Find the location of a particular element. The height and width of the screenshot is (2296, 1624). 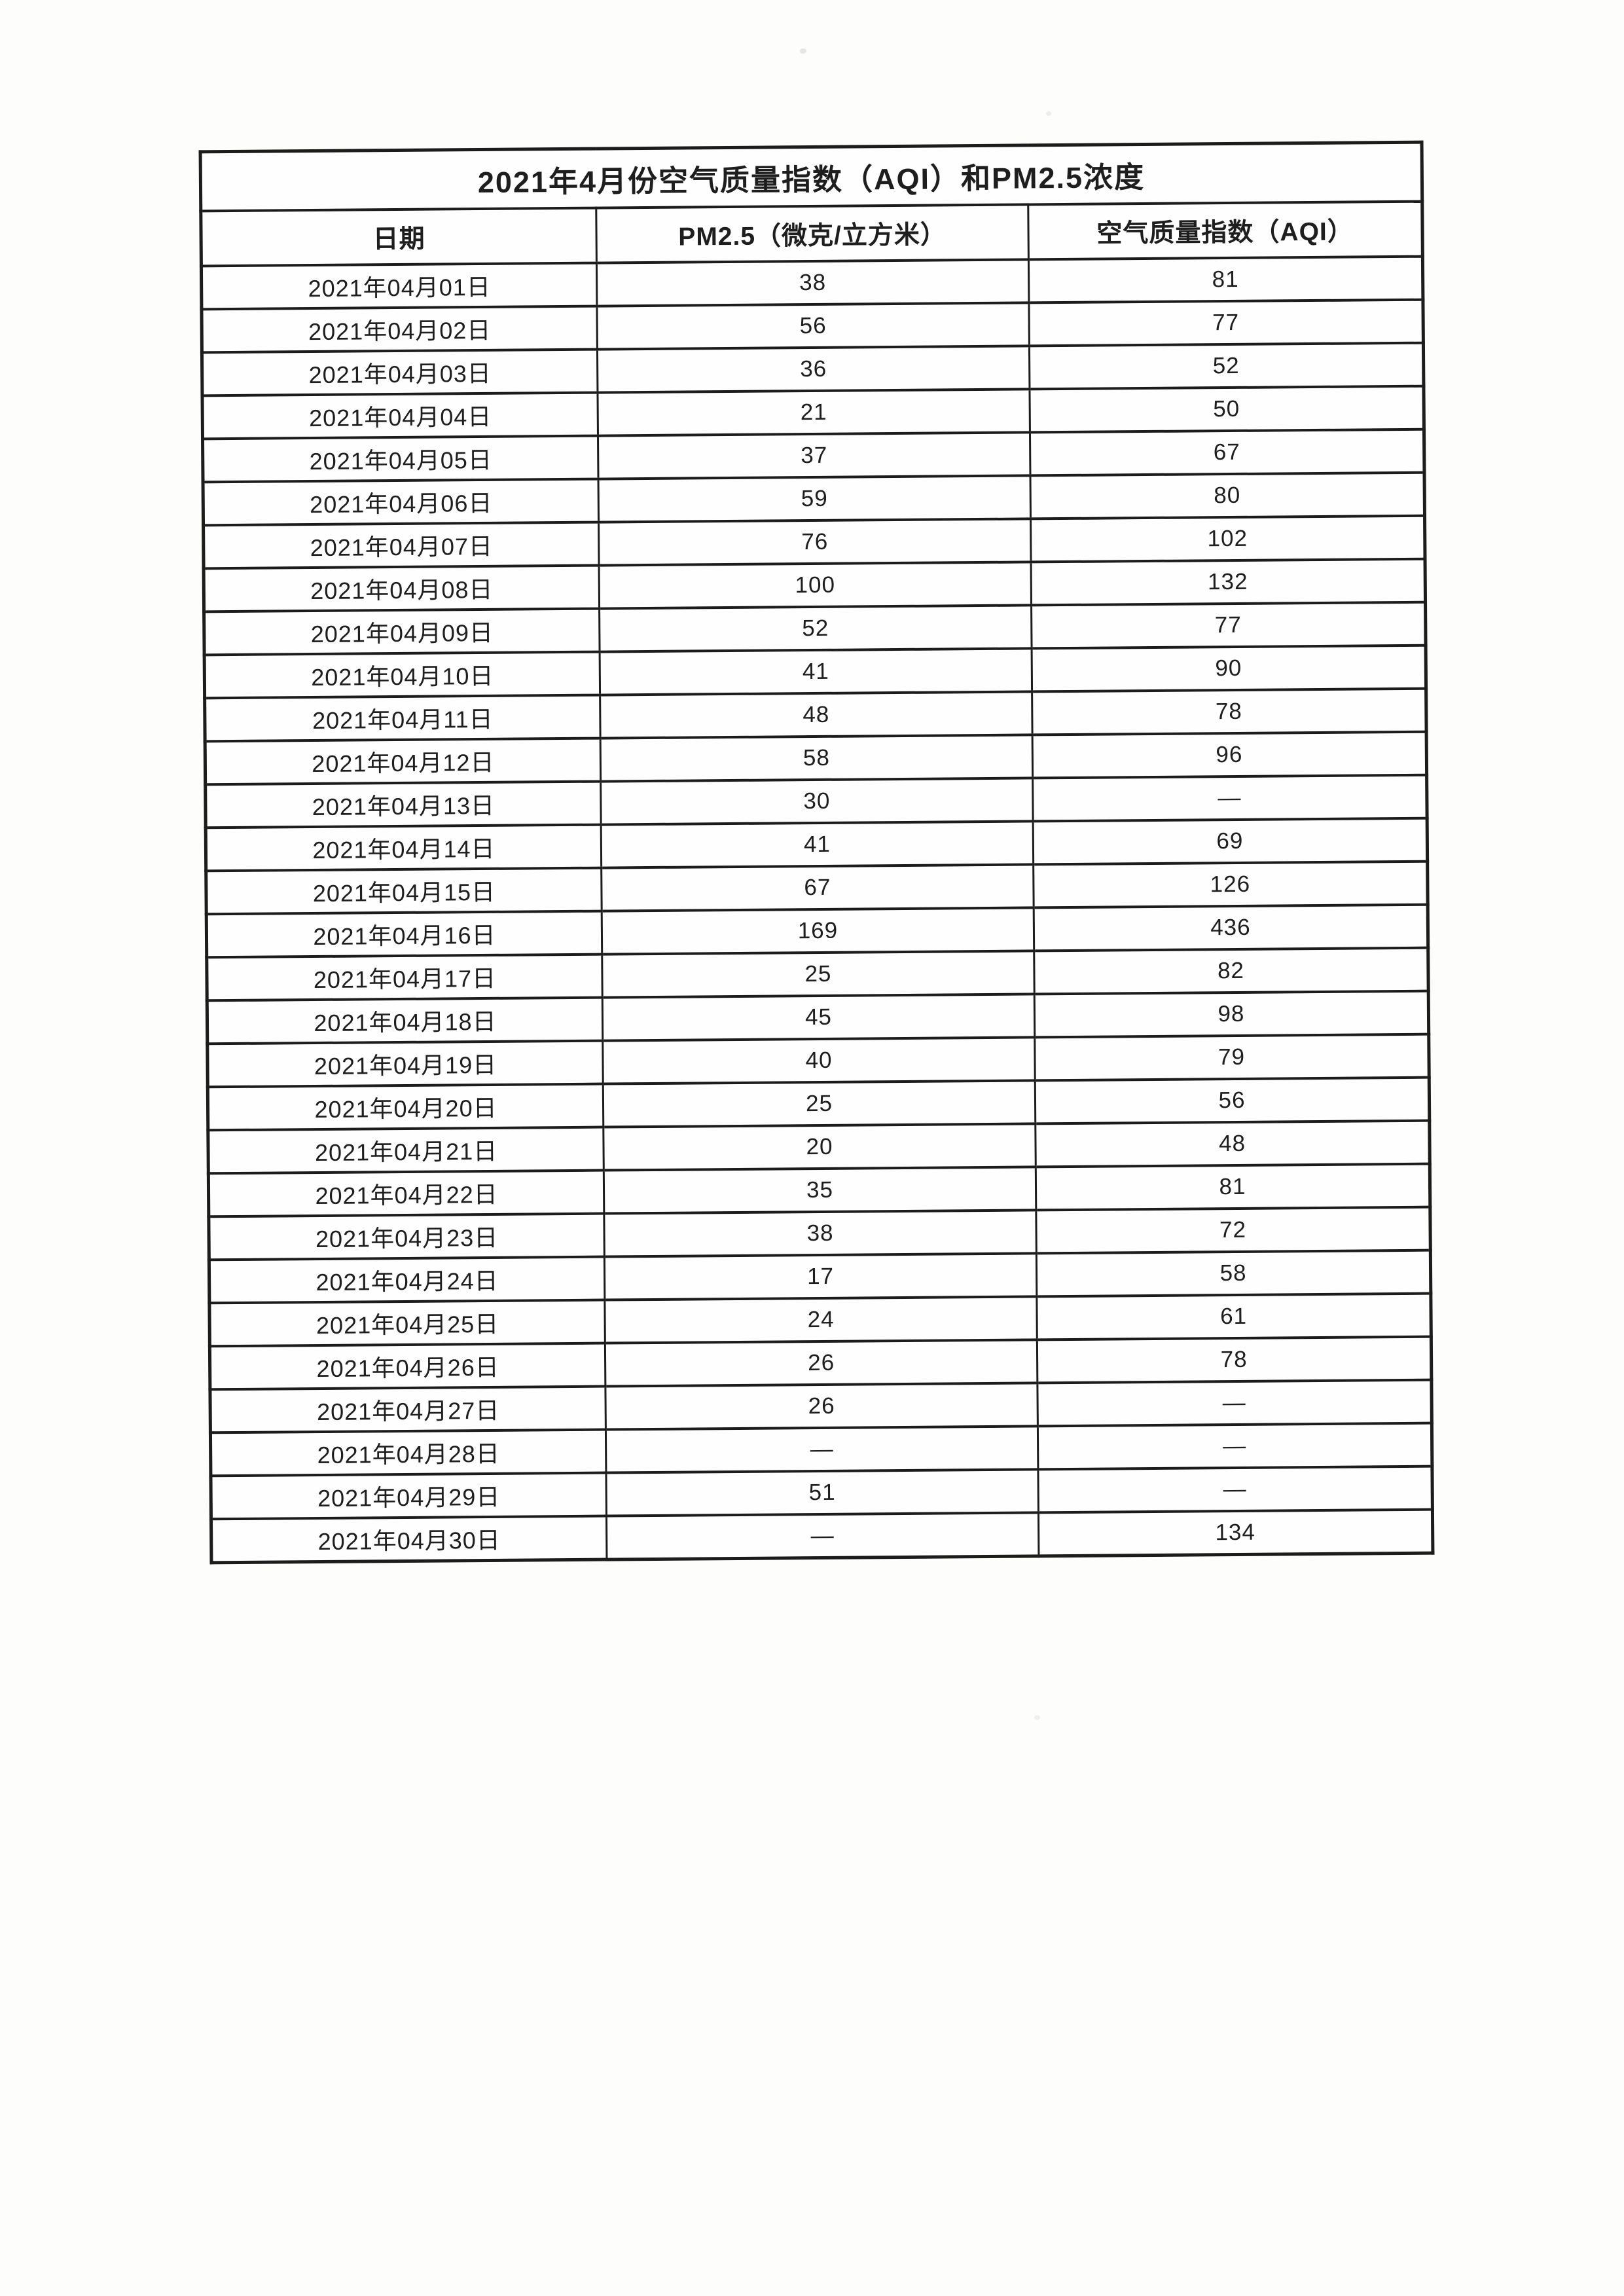

pm25-cell: 67 is located at coordinates (817, 887).